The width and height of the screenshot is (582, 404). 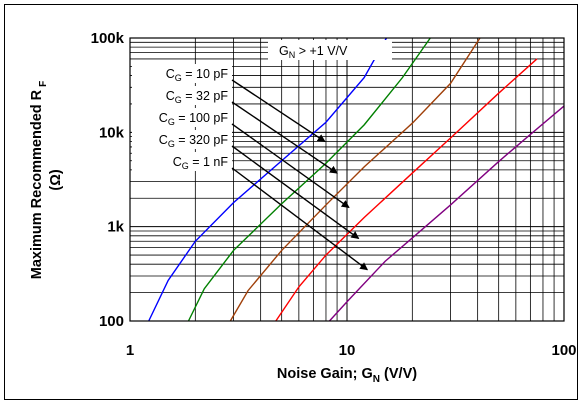 I want to click on y-tick-label: 1k, so click(x=115, y=227).